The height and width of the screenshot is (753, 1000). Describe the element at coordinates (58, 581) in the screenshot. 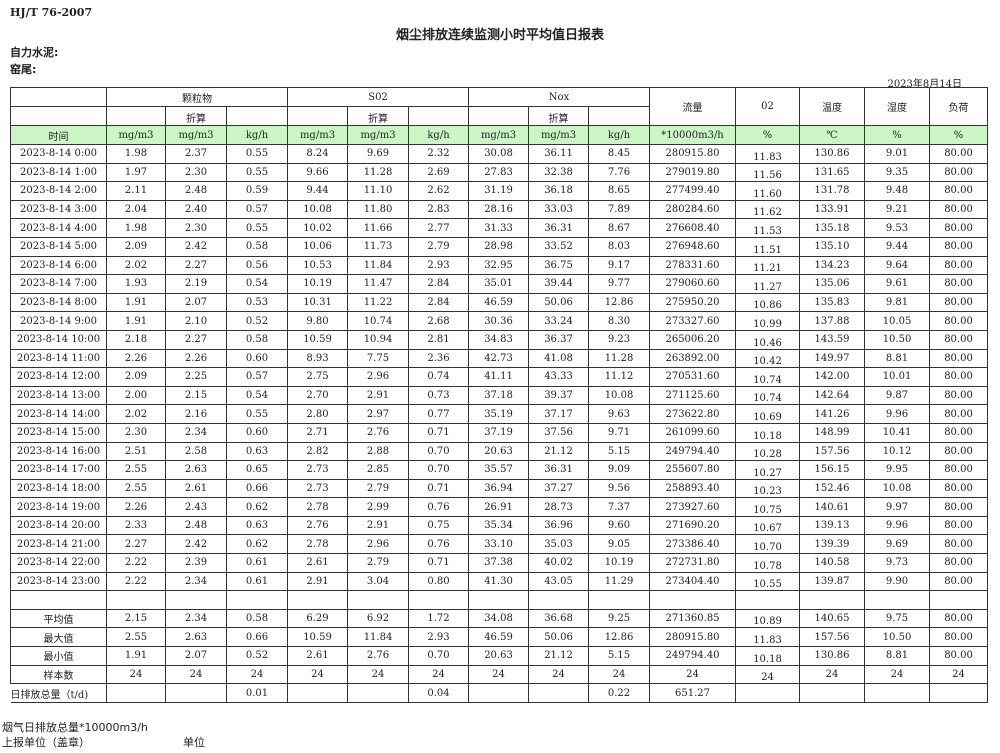

I see `row-label-cell: 2023-8-14 23:00` at that location.